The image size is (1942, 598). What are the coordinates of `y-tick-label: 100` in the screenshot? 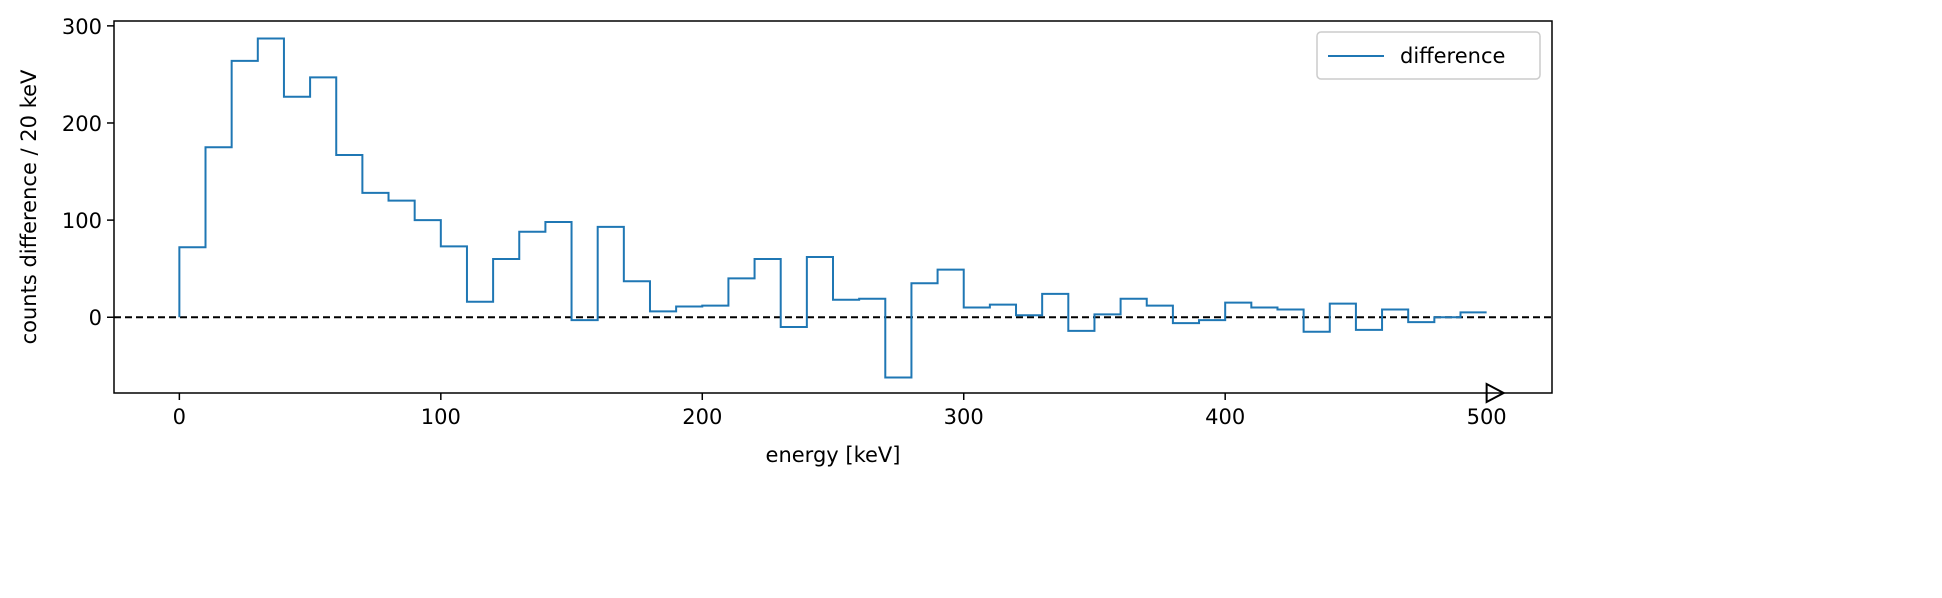 It's located at (82, 221).